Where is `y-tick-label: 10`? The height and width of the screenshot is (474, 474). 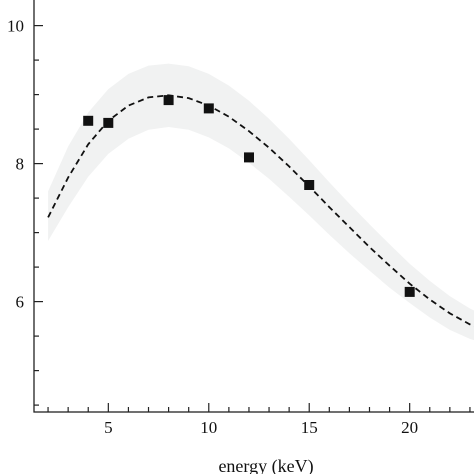
y-tick-label: 10 is located at coordinates (15, 26).